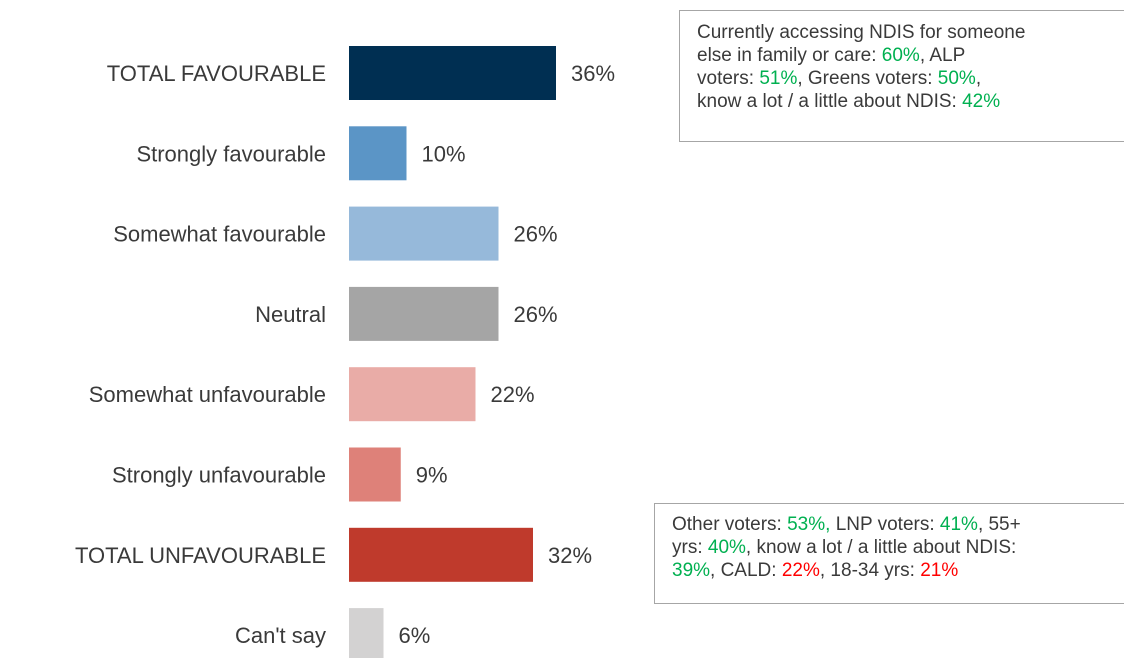  Describe the element at coordinates (778, 78) in the screenshot. I see `highlighted-percentage: 51%` at that location.